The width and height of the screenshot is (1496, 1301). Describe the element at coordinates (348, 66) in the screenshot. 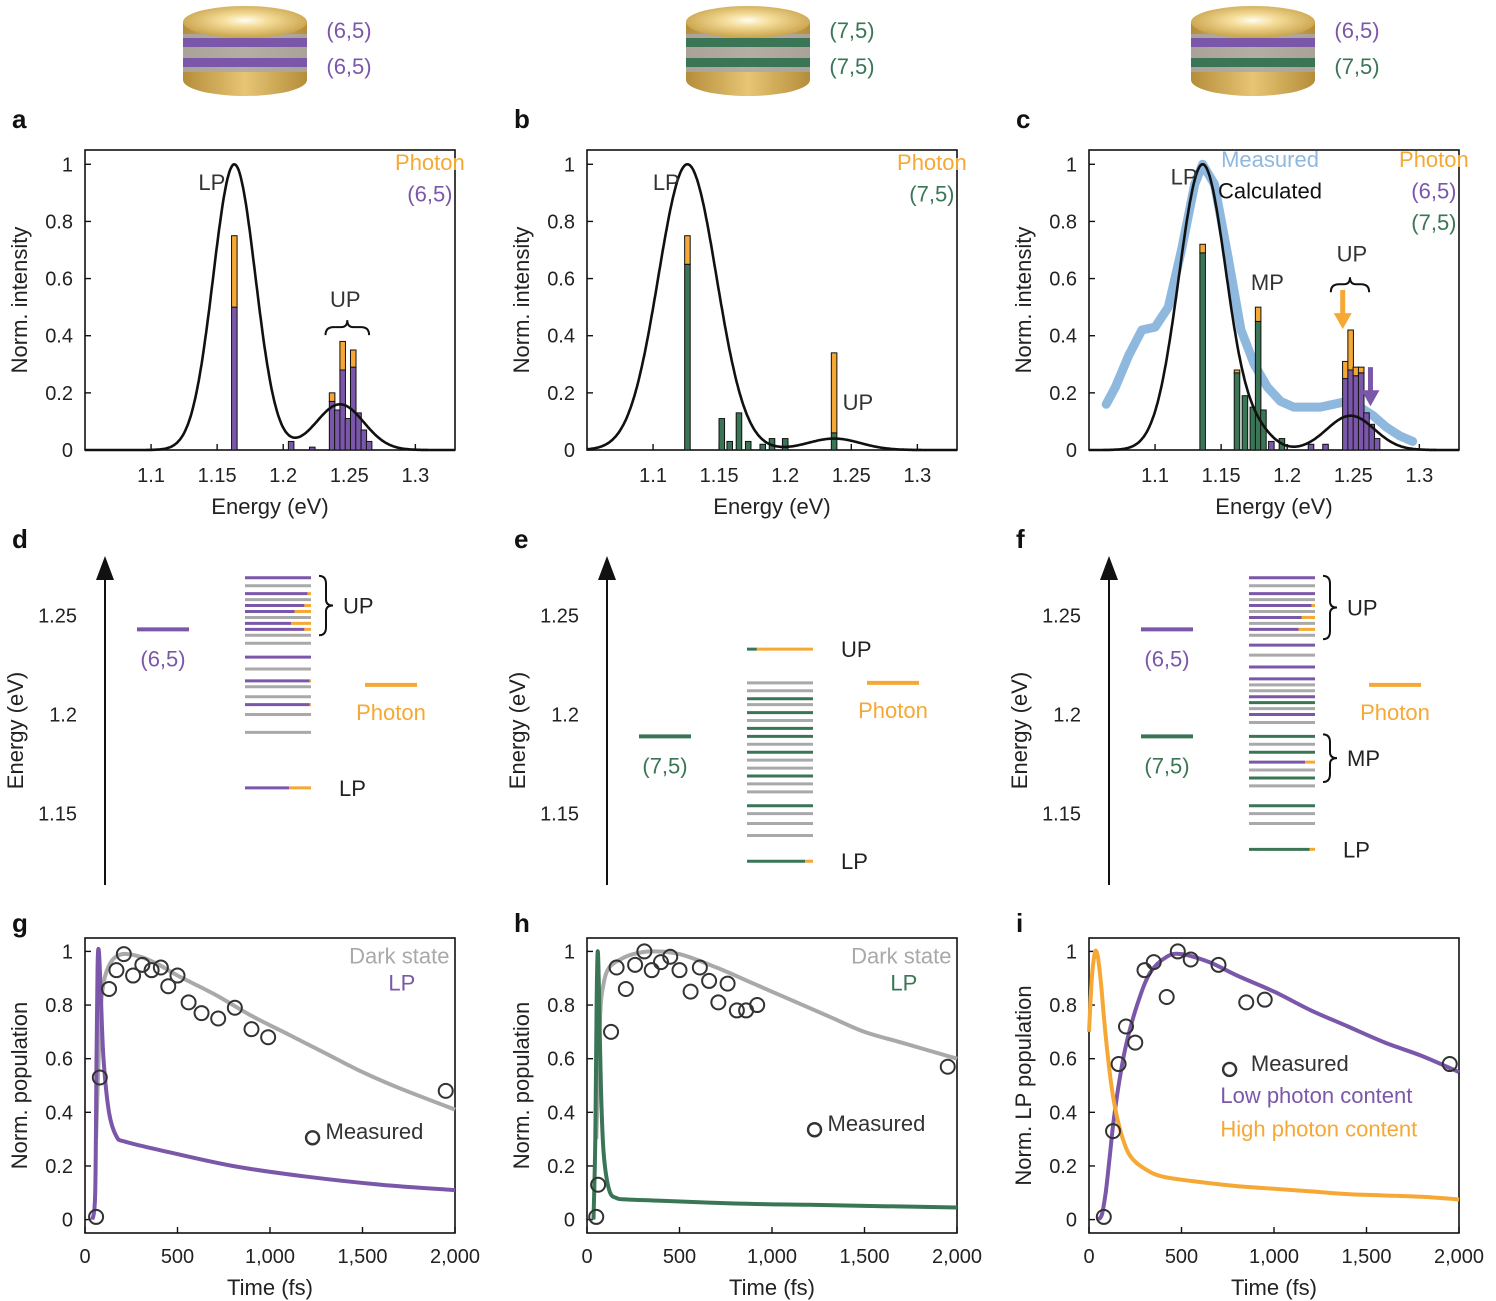

I see `cavity-bottom-label: (6,5)` at that location.